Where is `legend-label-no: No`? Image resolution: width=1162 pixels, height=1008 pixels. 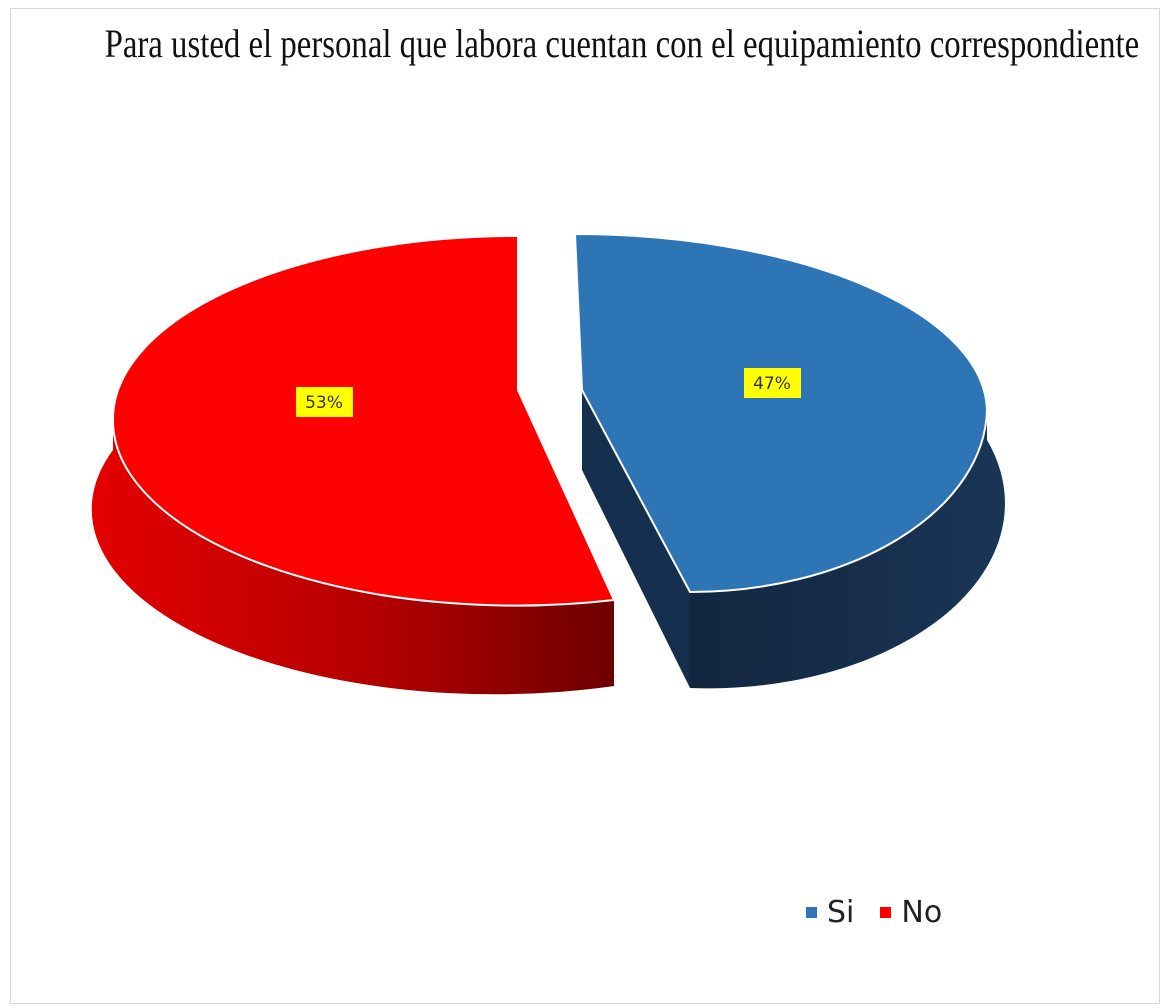 legend-label-no: No is located at coordinates (922, 912).